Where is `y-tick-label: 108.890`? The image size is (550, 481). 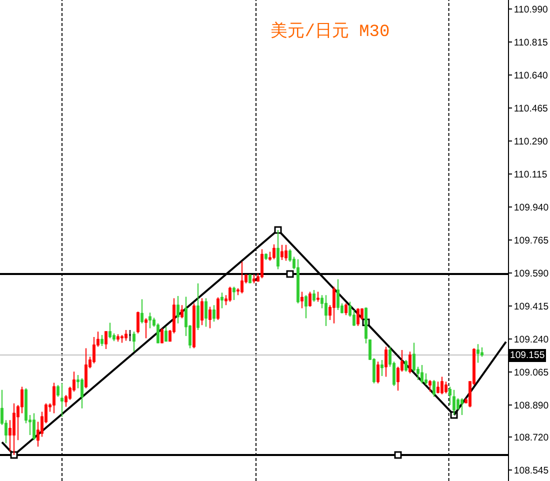 y-tick-label: 108.890 is located at coordinates (531, 406).